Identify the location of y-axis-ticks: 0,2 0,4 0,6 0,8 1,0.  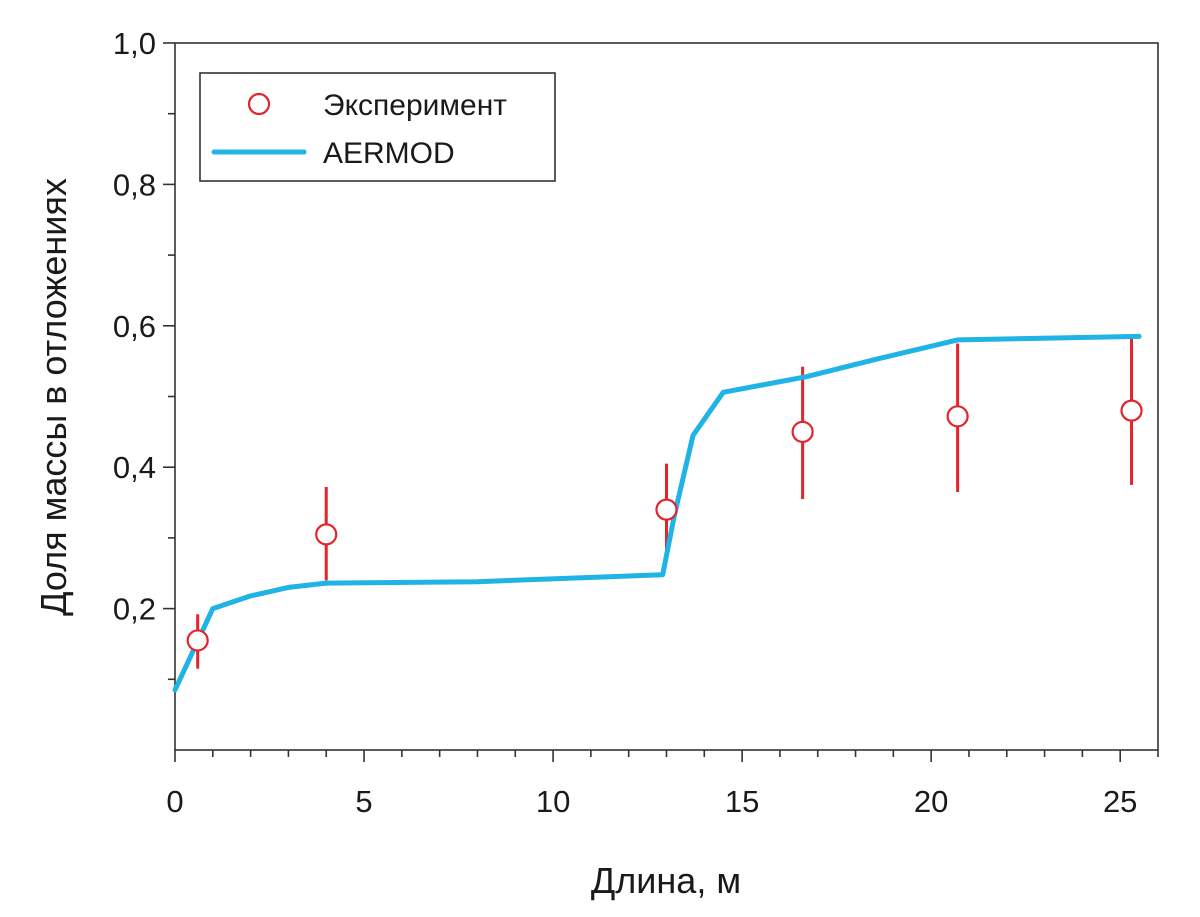
(144, 353).